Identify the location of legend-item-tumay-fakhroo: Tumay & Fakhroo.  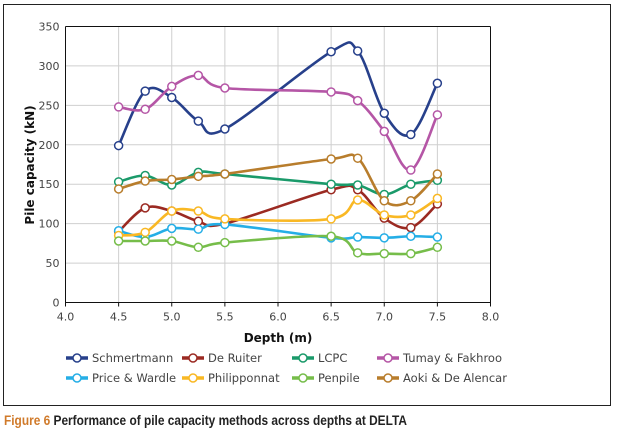
(439, 358).